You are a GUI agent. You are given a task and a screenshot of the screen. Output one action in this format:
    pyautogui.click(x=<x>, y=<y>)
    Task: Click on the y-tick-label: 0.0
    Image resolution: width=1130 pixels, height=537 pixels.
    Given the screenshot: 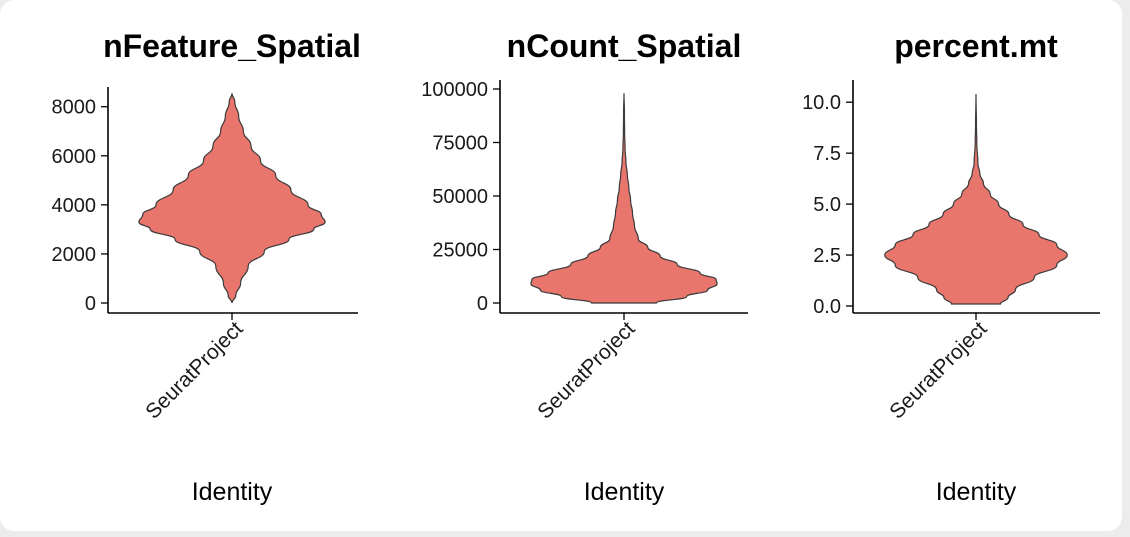 What is the action you would take?
    pyautogui.click(x=827, y=307)
    